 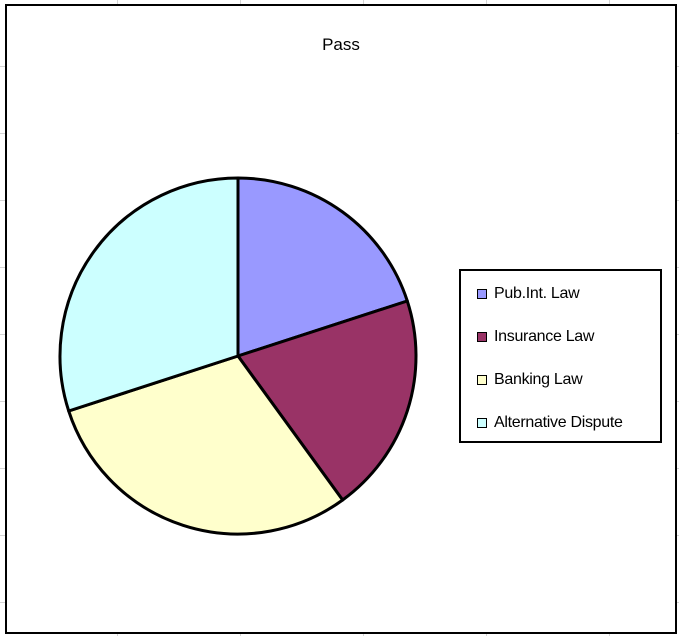 What do you see at coordinates (327, 400) in the screenshot?
I see `pie-slice-insurance-law` at bounding box center [327, 400].